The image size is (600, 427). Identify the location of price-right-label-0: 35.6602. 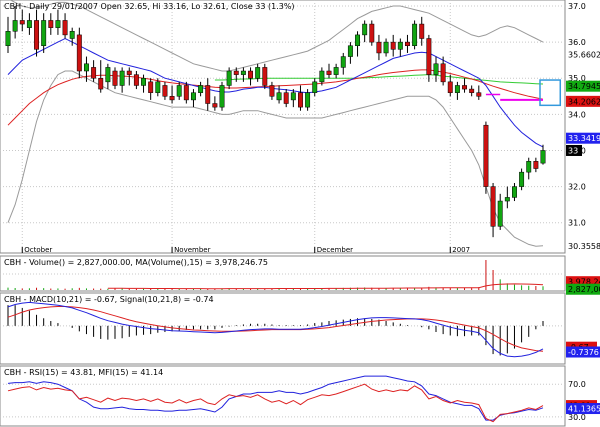
(584, 54).